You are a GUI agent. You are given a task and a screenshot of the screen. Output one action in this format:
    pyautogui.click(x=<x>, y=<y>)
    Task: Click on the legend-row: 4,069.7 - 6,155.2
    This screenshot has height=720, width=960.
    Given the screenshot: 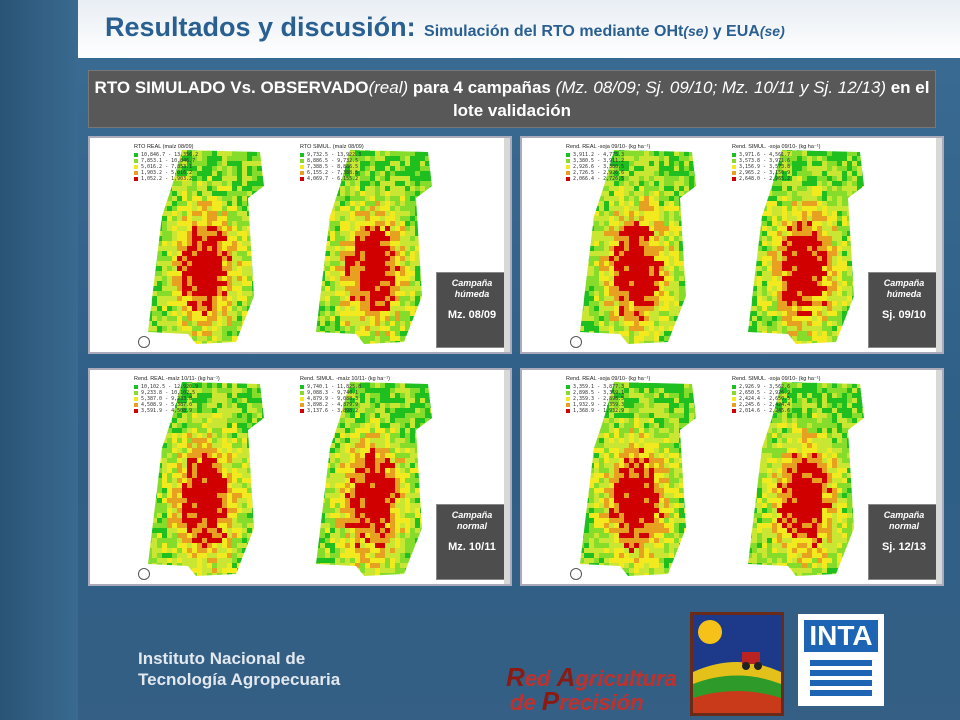 What is the action you would take?
    pyautogui.click(x=332, y=179)
    